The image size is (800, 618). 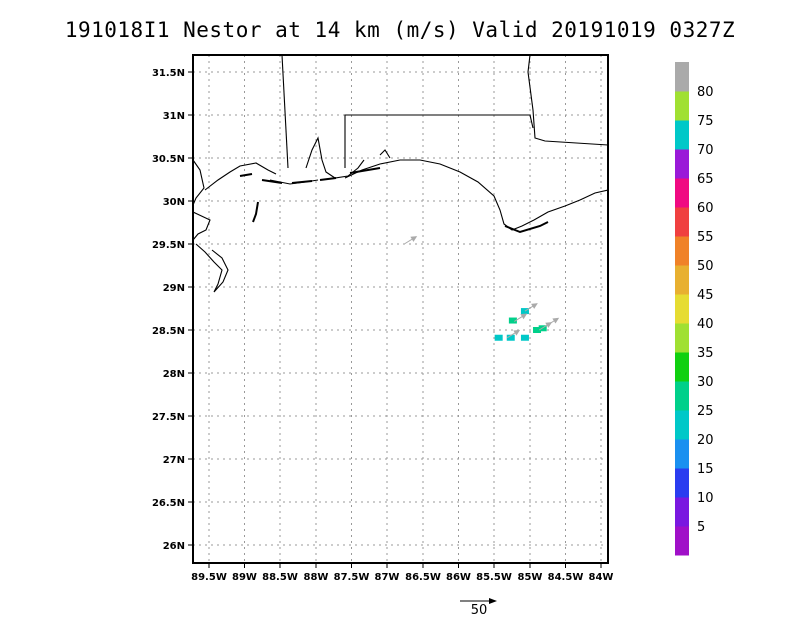 I want to click on lat-label: 26.5N, so click(x=168, y=503).